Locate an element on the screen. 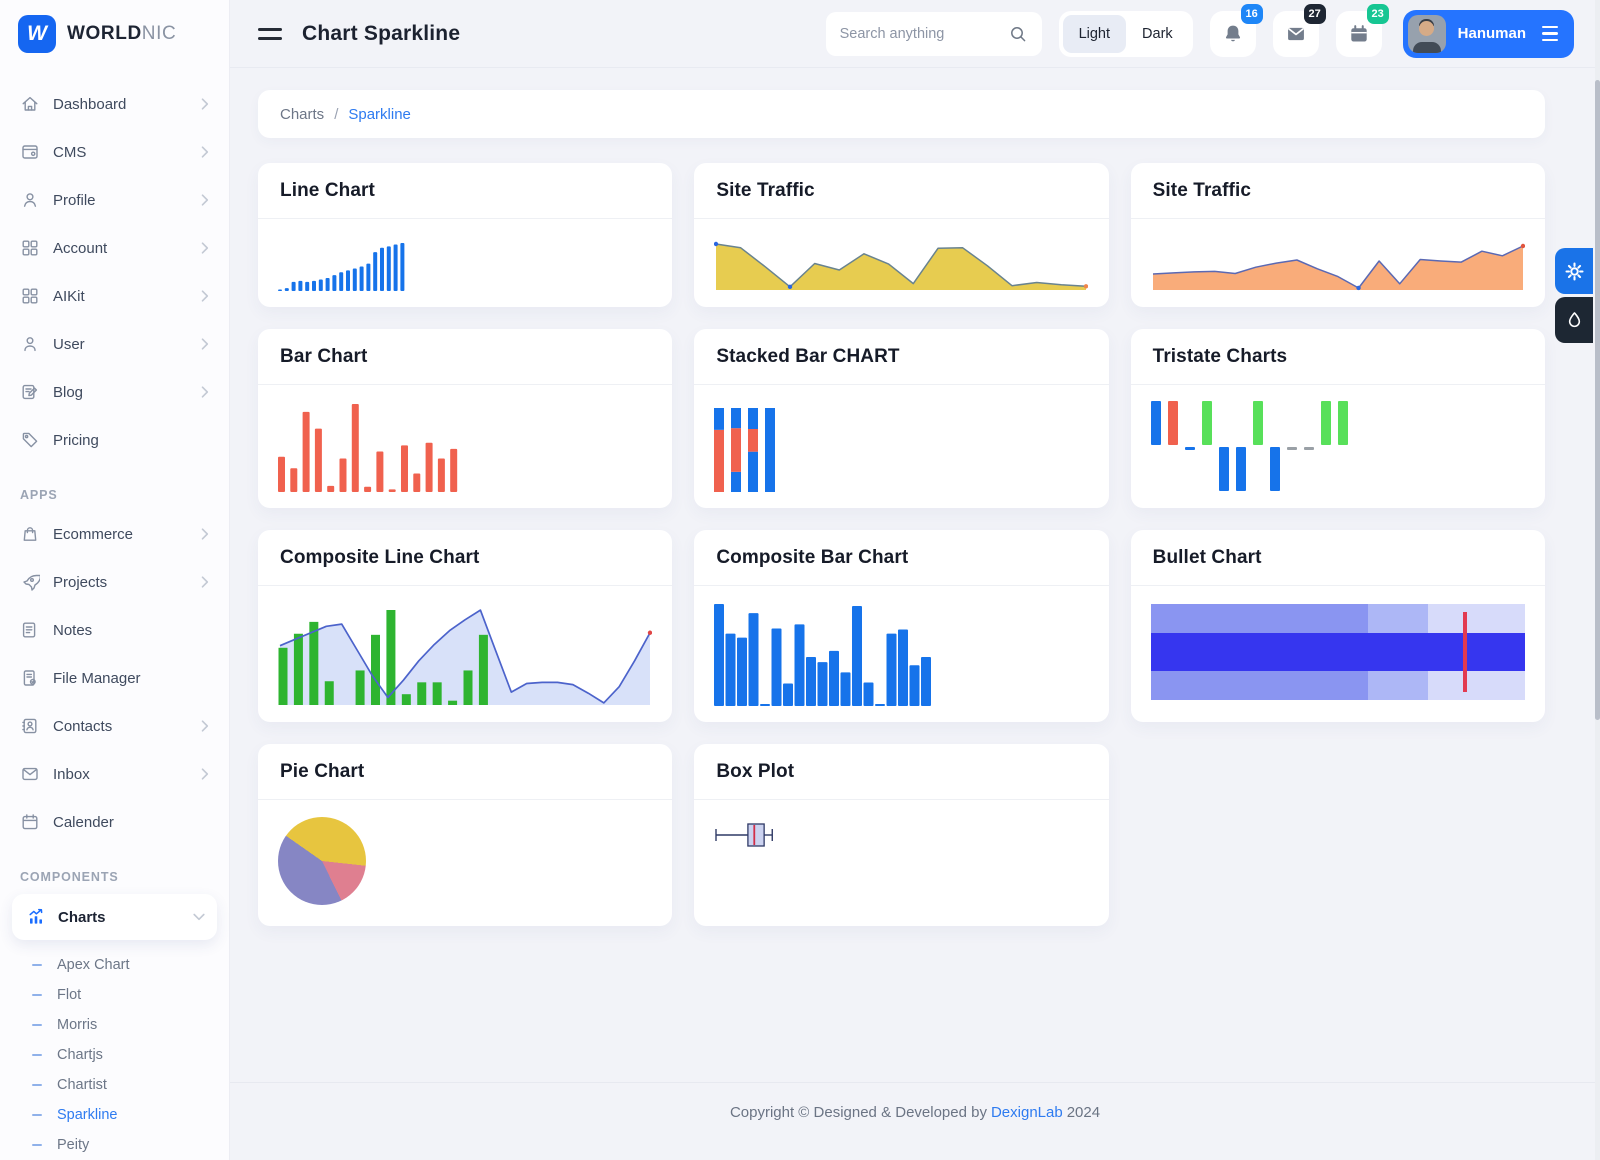 The width and height of the screenshot is (1600, 1160). user-menu: Hanuman is located at coordinates (1488, 33).